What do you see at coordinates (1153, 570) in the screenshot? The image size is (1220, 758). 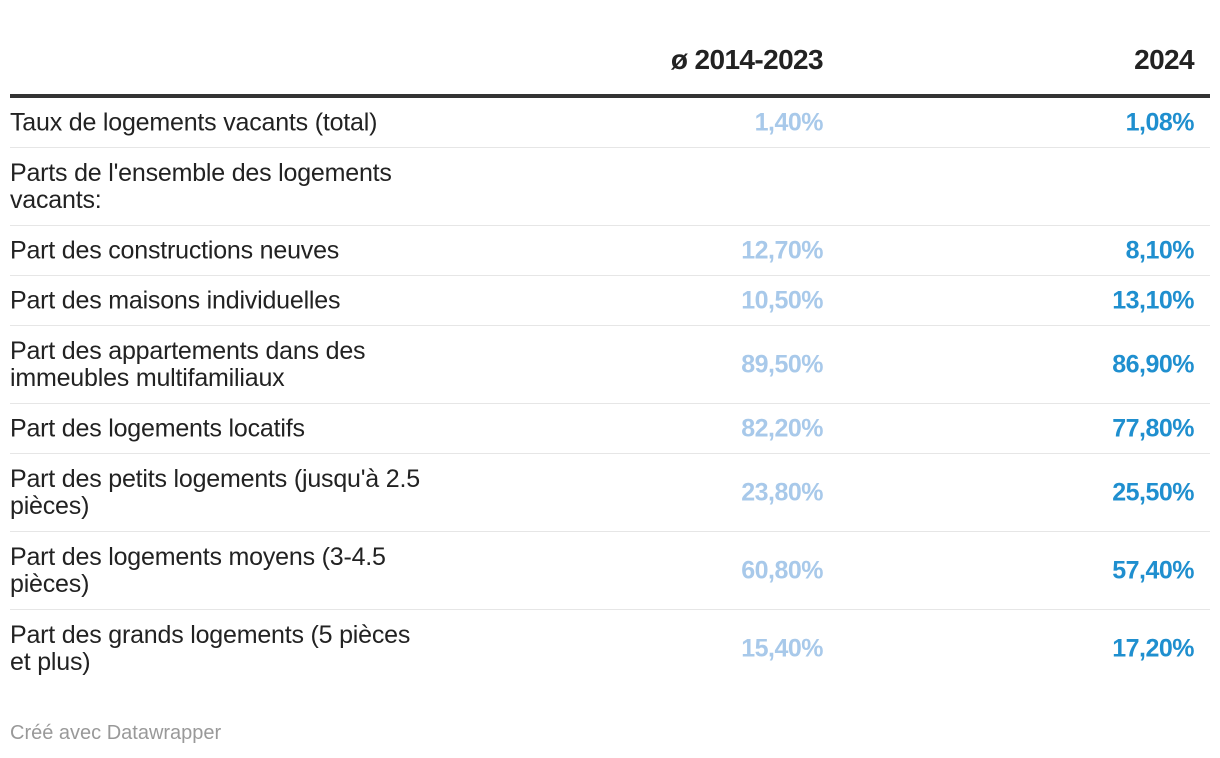 I see `value-2024: 57,40%` at bounding box center [1153, 570].